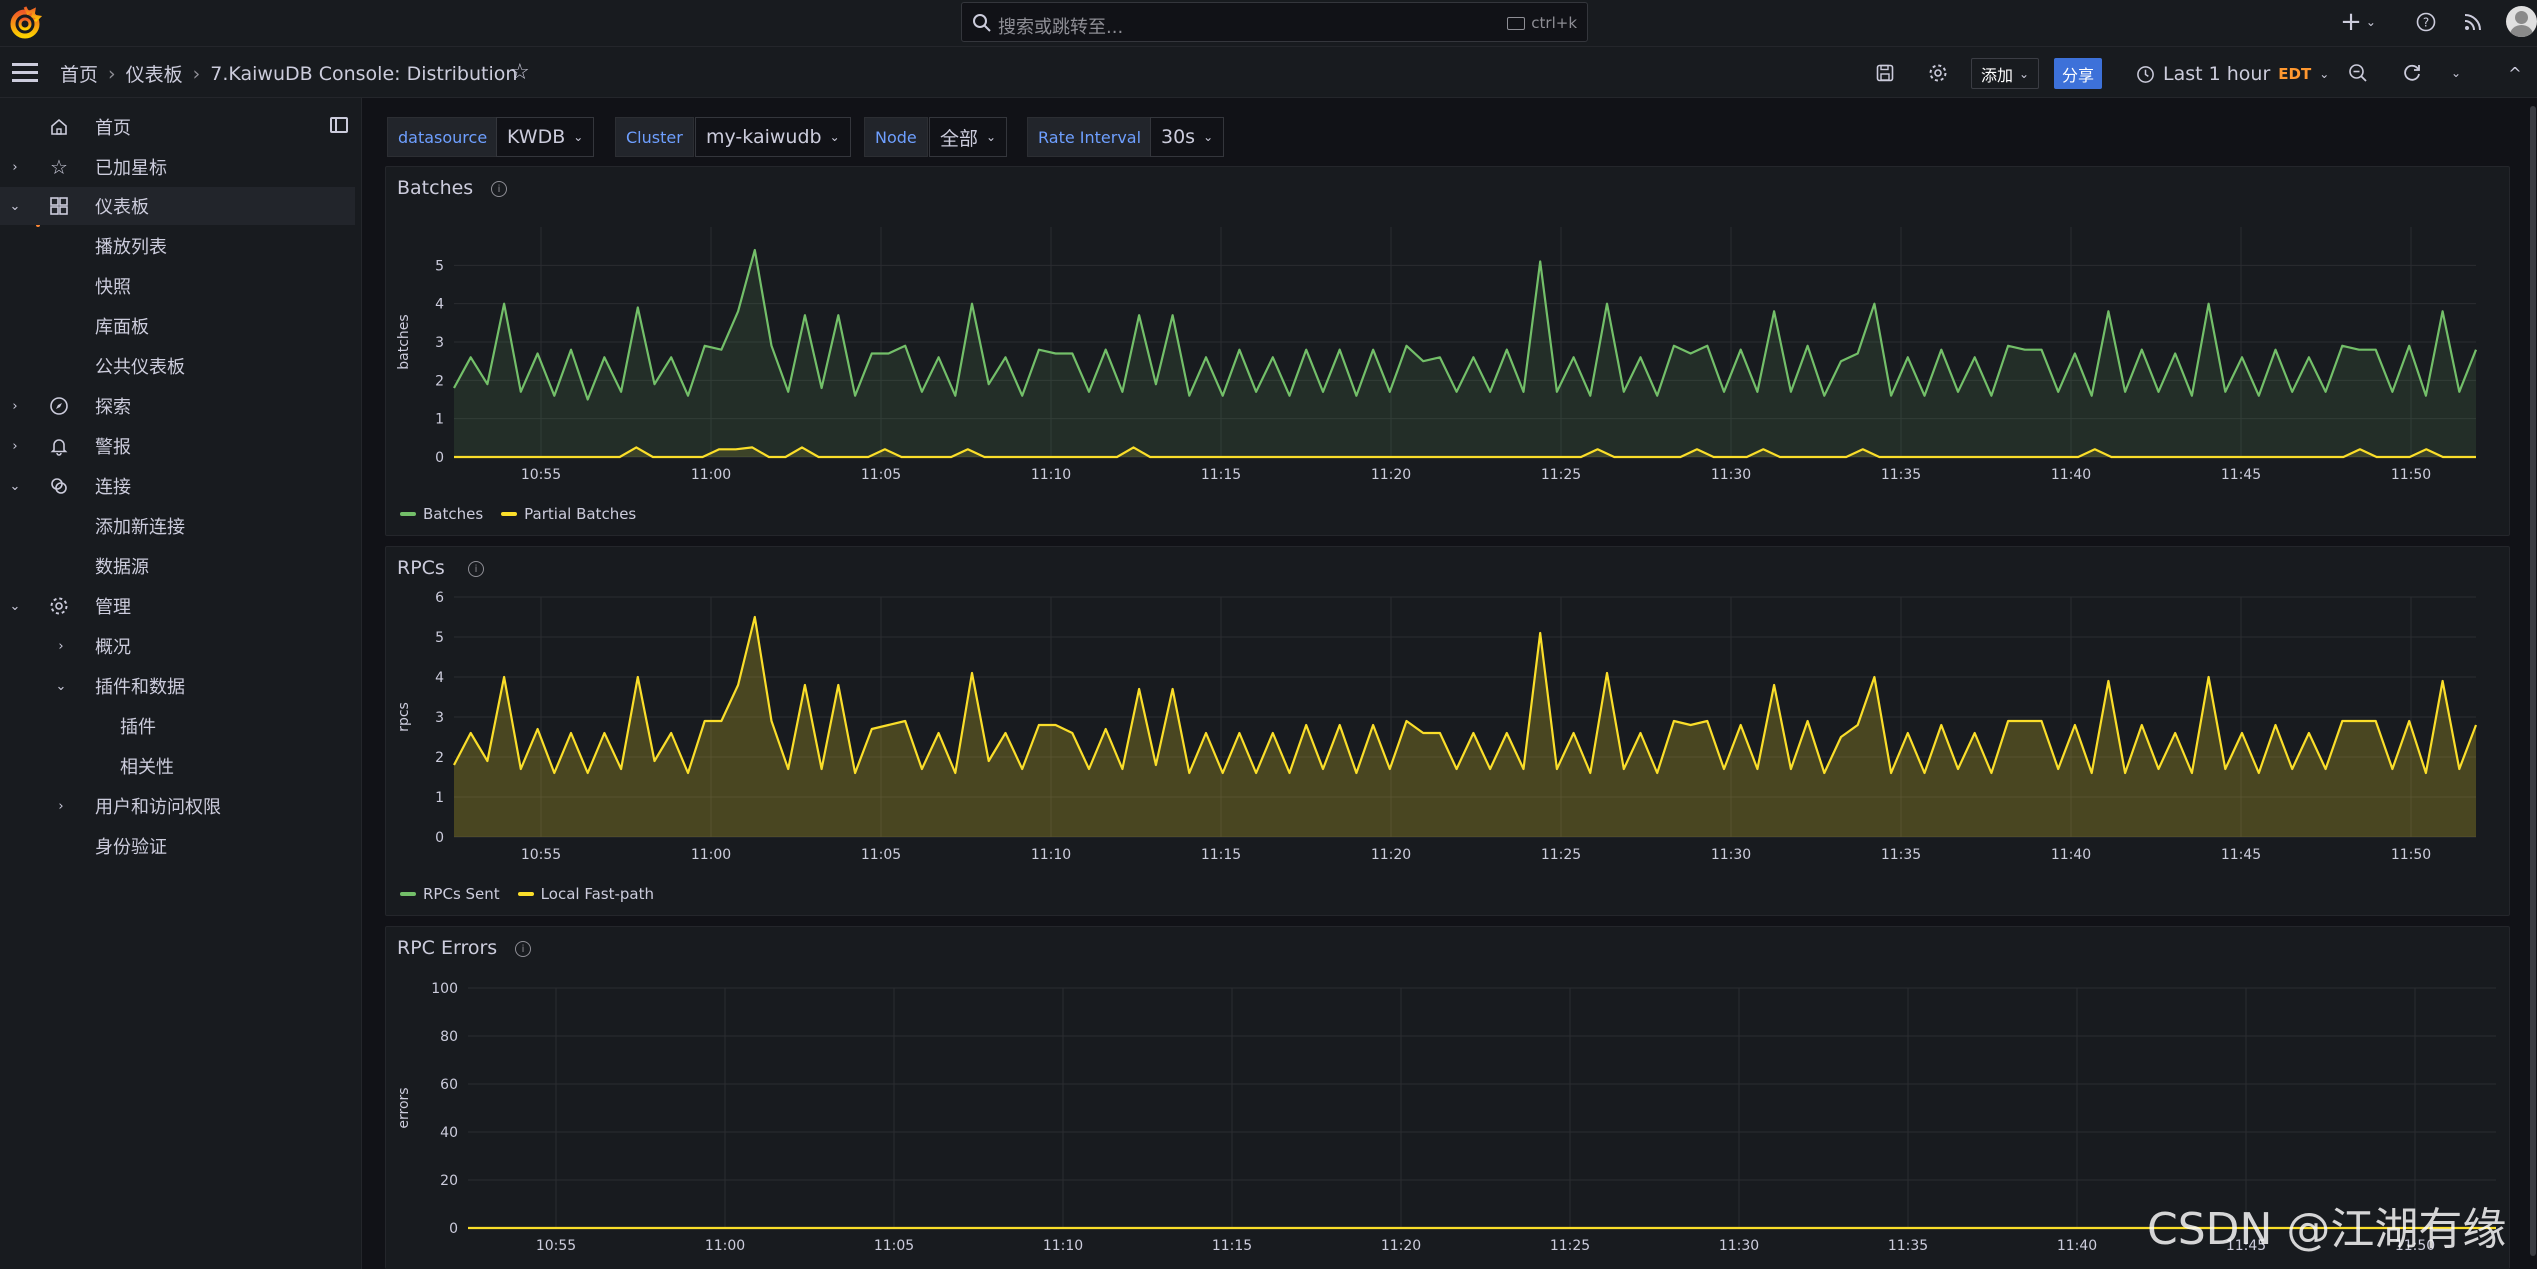  I want to click on legend-item: RPCs Sent, so click(450, 894).